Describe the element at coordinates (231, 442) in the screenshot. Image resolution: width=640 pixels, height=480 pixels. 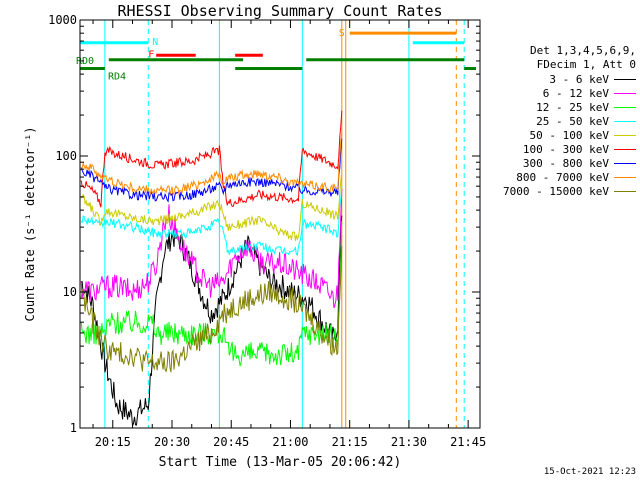
I see `x-tick-label: 20:45` at that location.